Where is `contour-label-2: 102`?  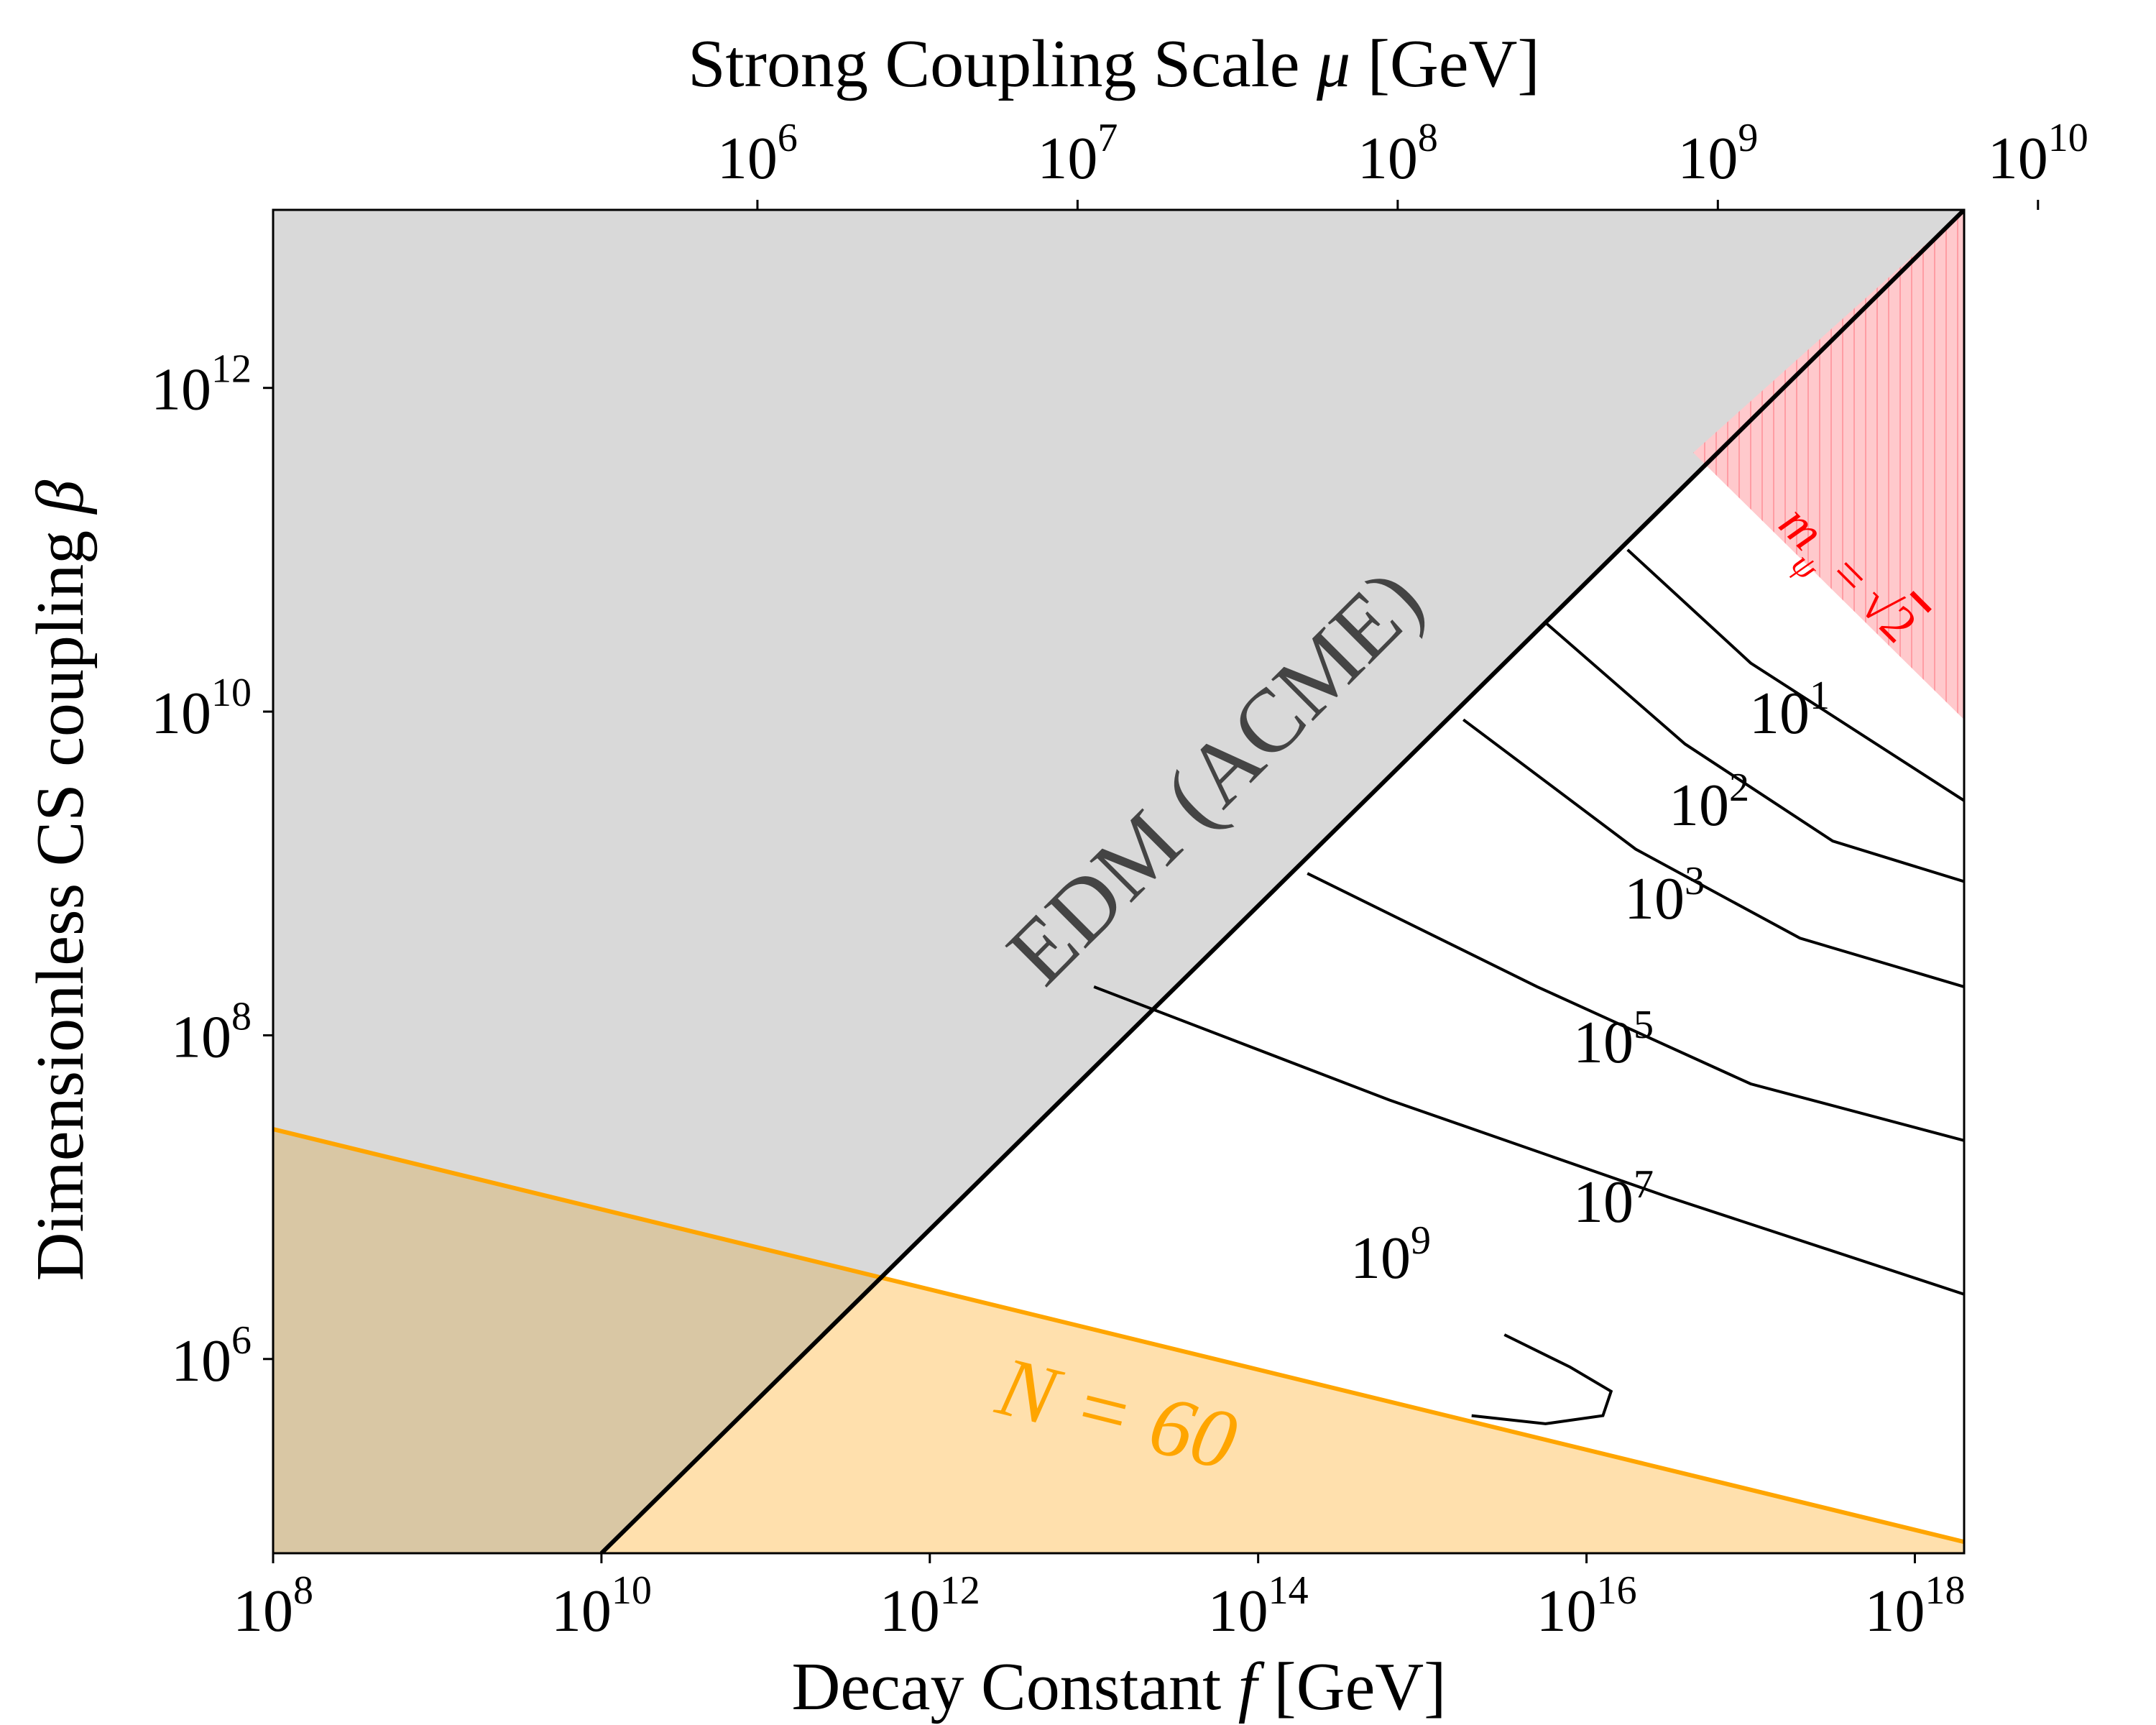 contour-label-2: 102 is located at coordinates (1709, 802).